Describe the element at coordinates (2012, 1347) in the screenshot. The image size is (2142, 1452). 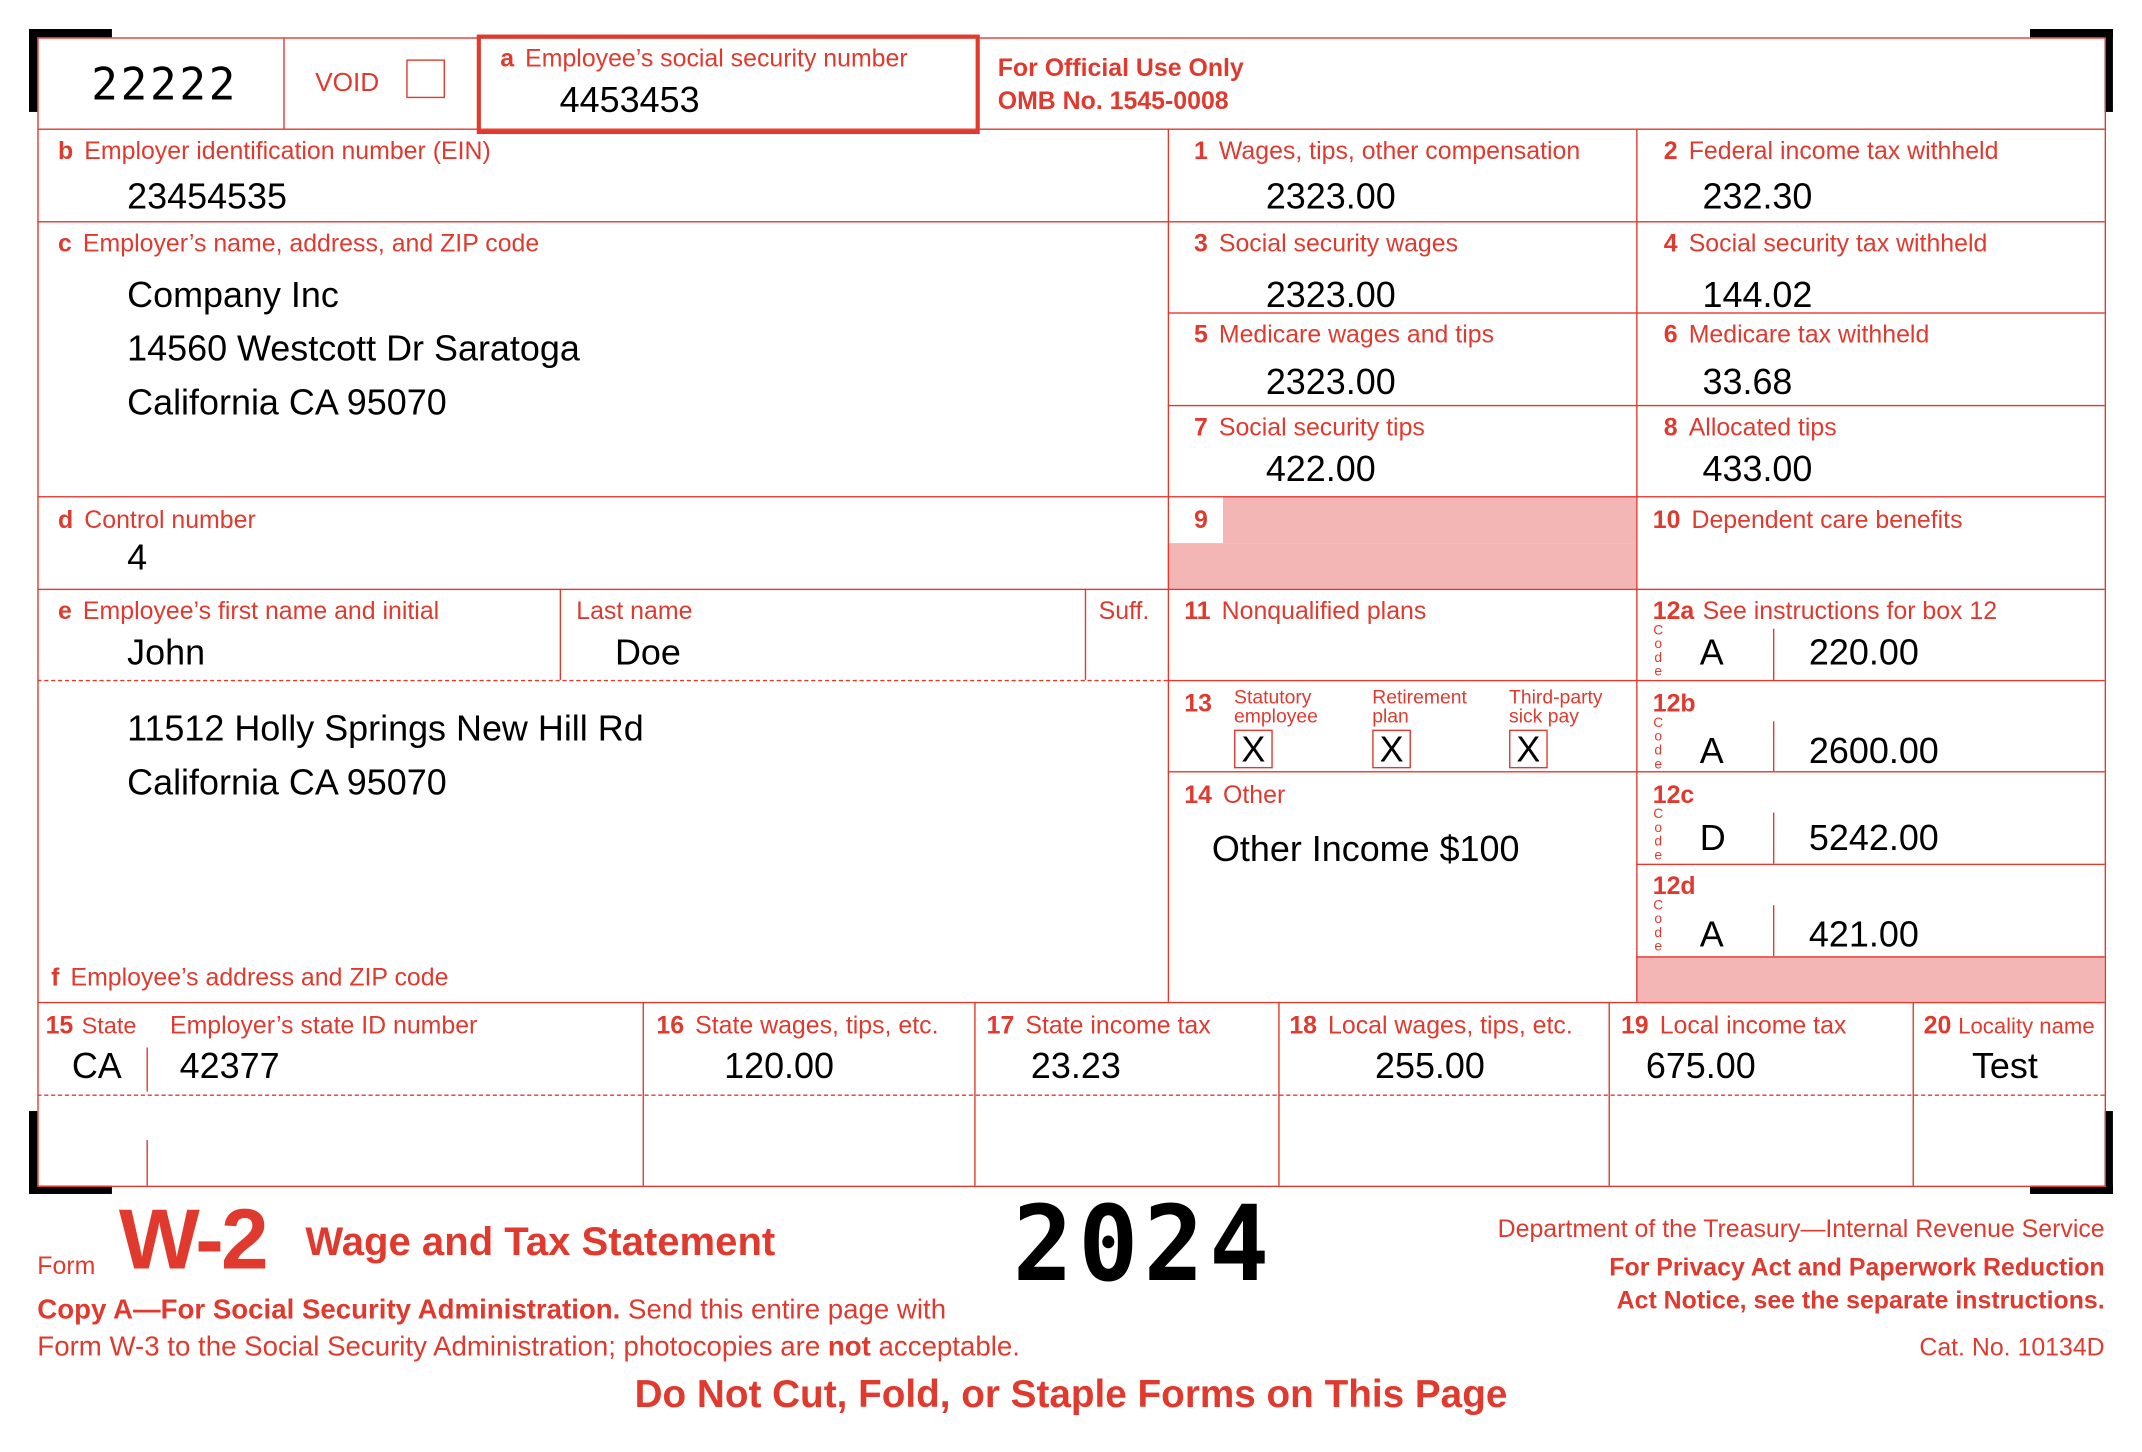
I see `catalog-number: Cat. No. 10134D` at that location.